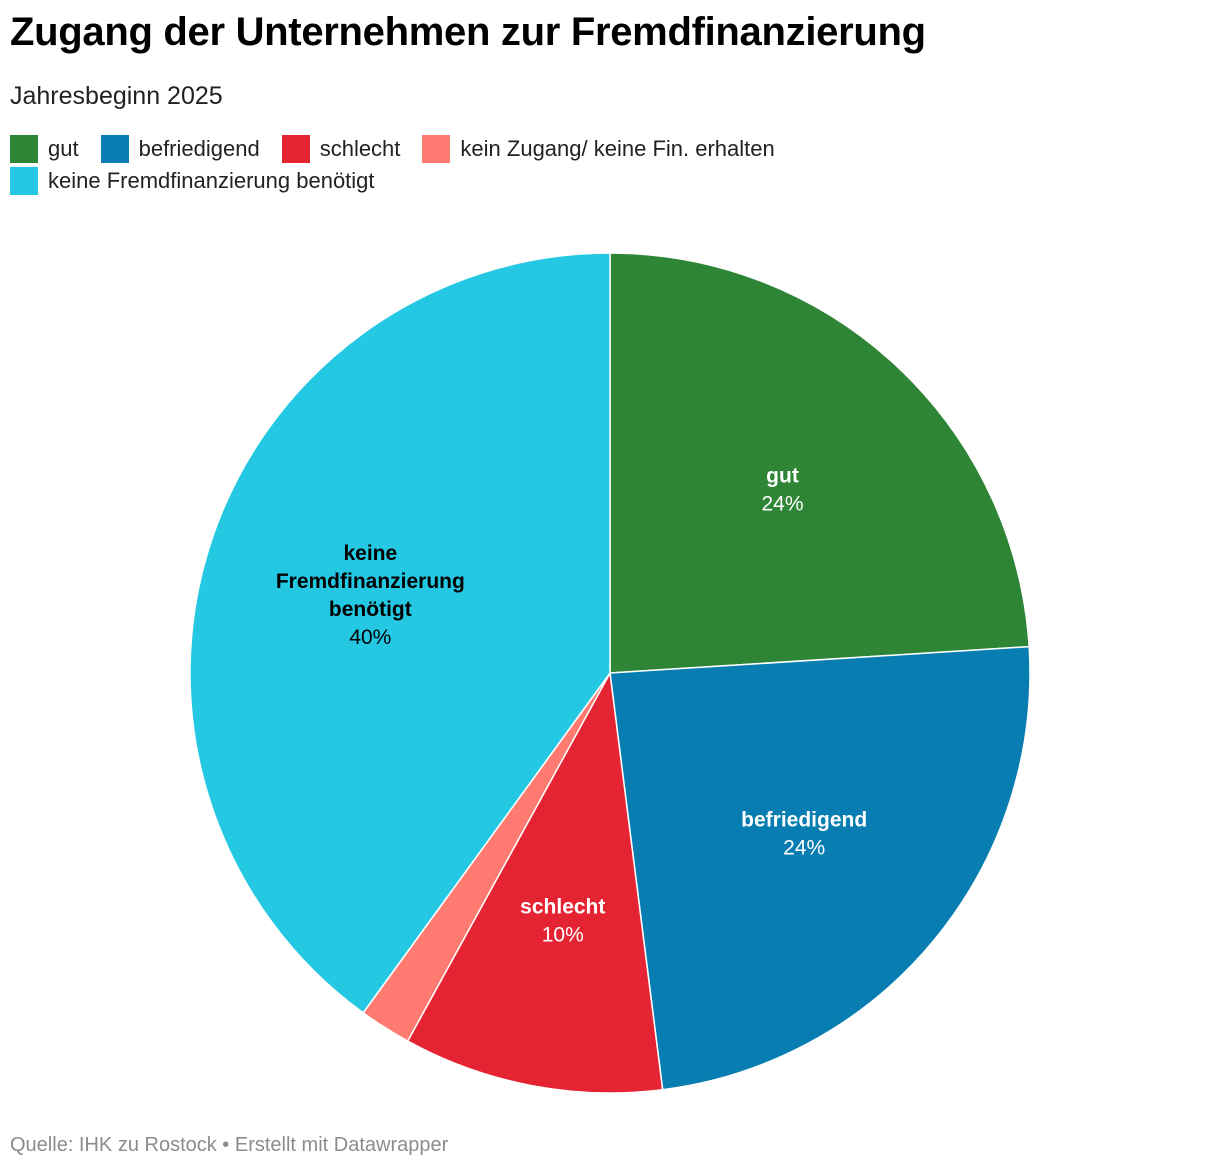  What do you see at coordinates (44, 149) in the screenshot?
I see `legend-item-gut: gut` at bounding box center [44, 149].